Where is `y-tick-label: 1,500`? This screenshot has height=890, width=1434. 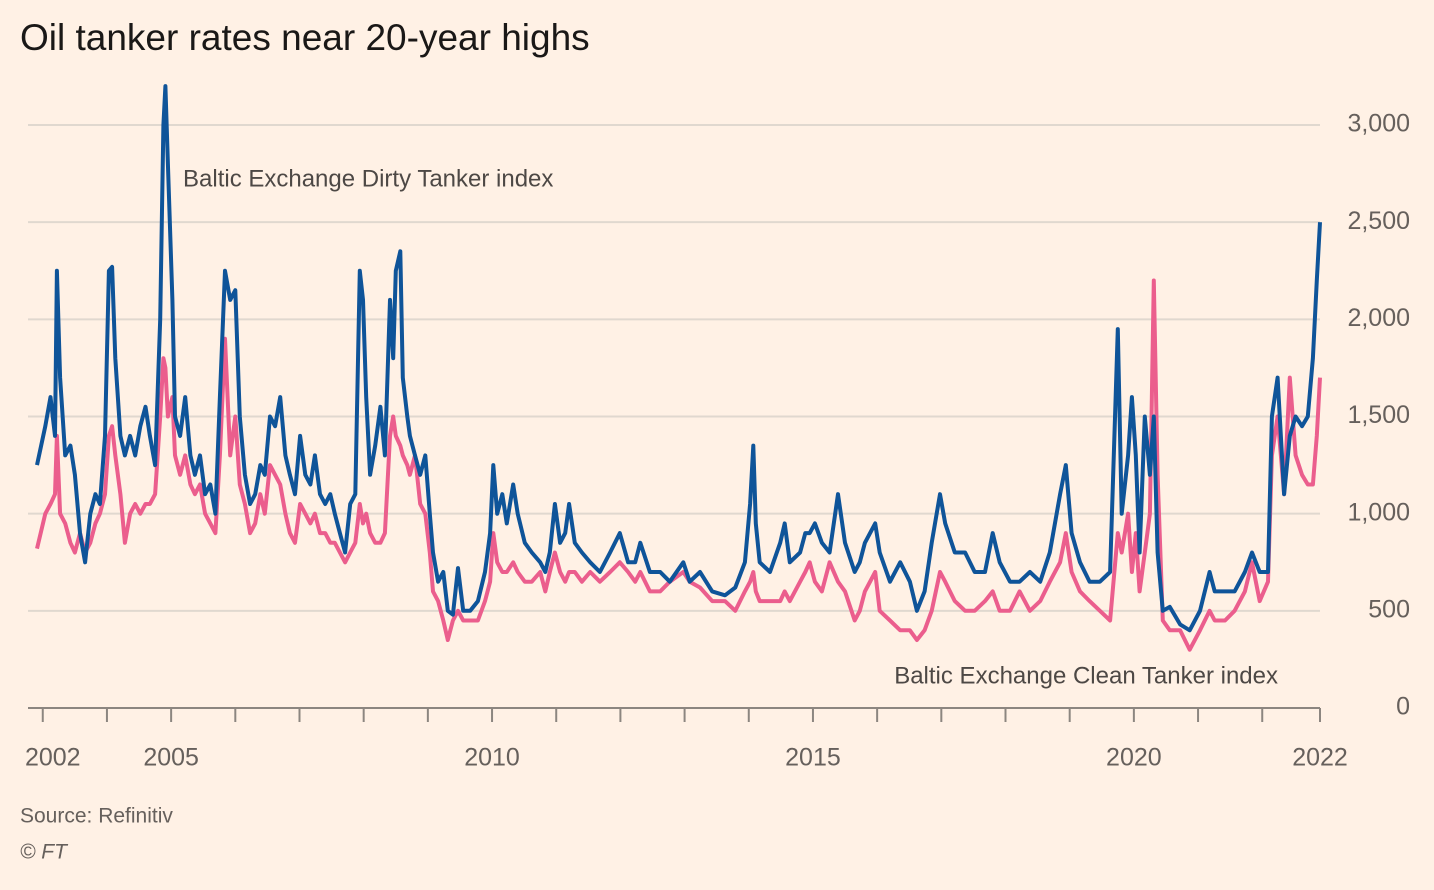 y-tick-label: 1,500 is located at coordinates (1378, 415).